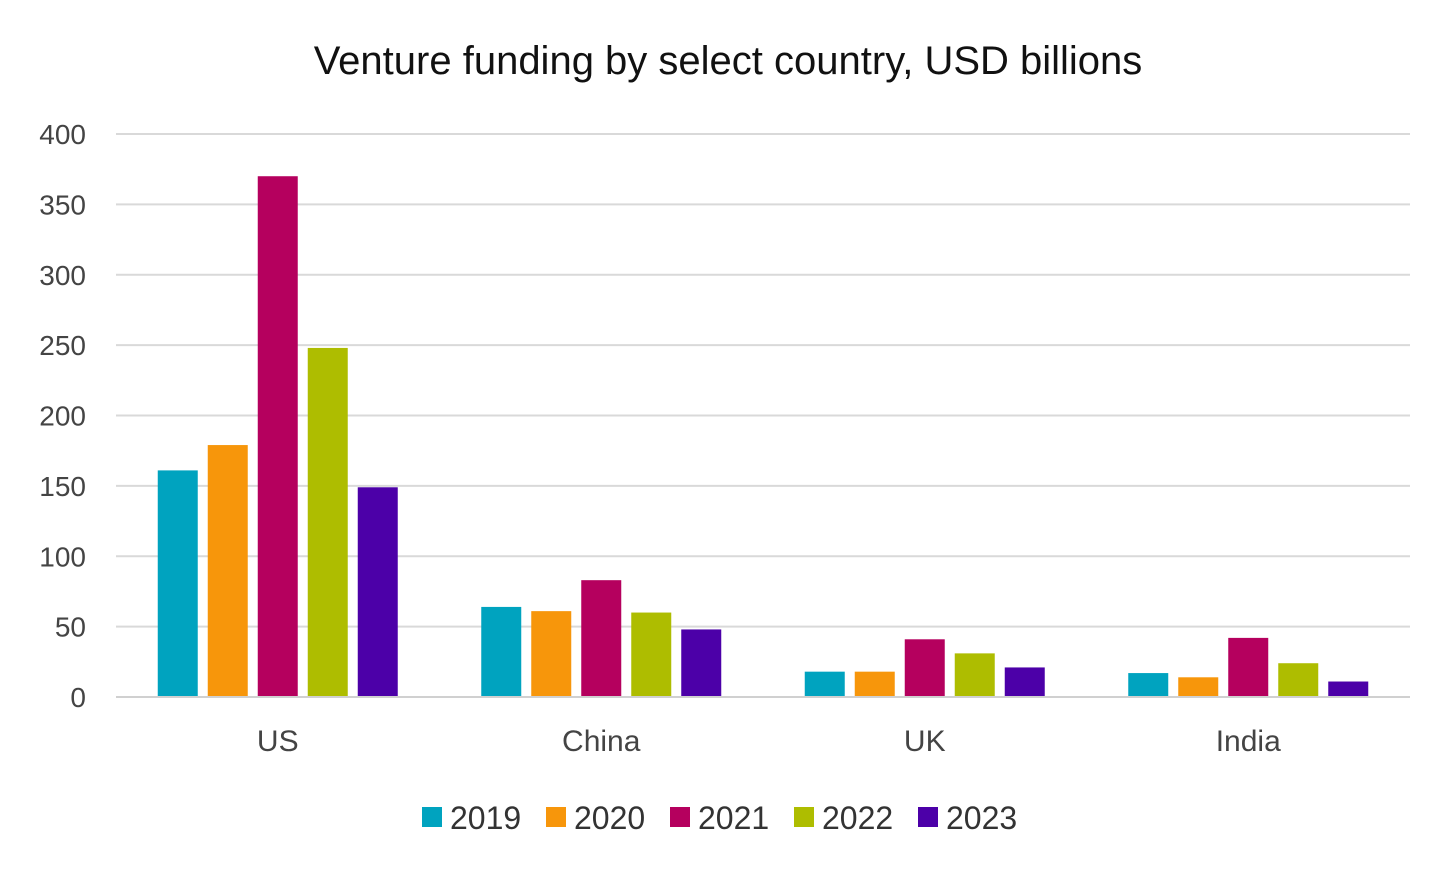 This screenshot has width=1456, height=874. I want to click on legend-item: 2019, so click(471, 818).